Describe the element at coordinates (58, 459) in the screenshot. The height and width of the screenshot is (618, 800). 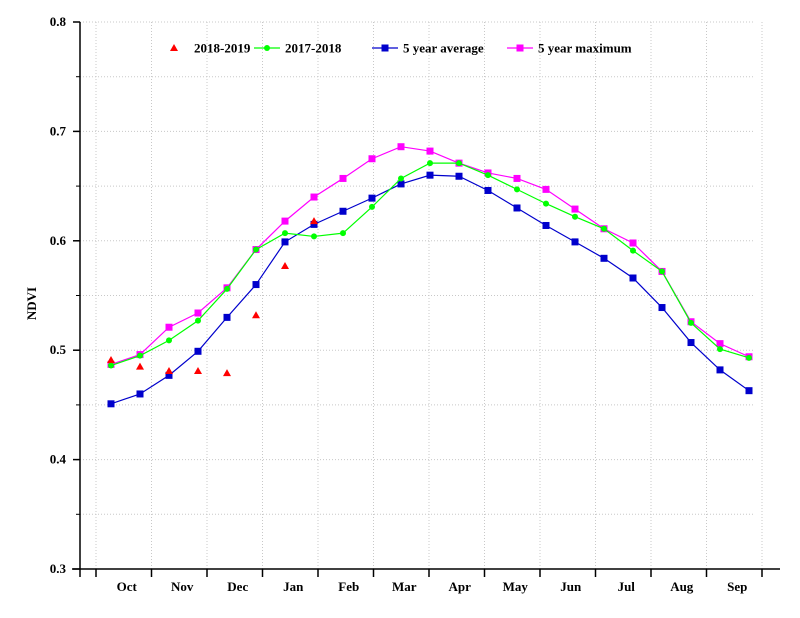
I see `y-tick-label: 0.4` at that location.